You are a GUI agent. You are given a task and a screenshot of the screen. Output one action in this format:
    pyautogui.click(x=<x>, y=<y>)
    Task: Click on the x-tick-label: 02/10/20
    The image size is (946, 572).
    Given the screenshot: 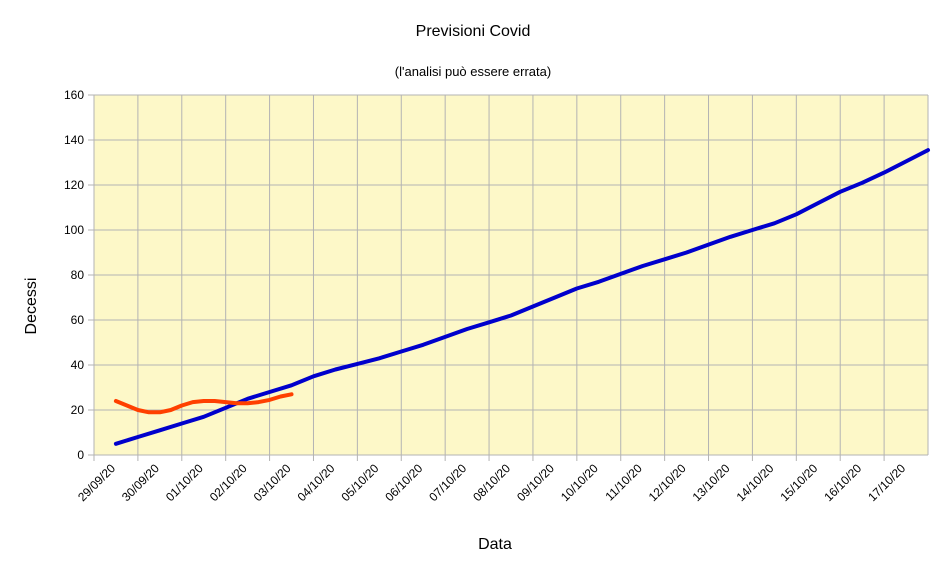 What is the action you would take?
    pyautogui.click(x=228, y=482)
    